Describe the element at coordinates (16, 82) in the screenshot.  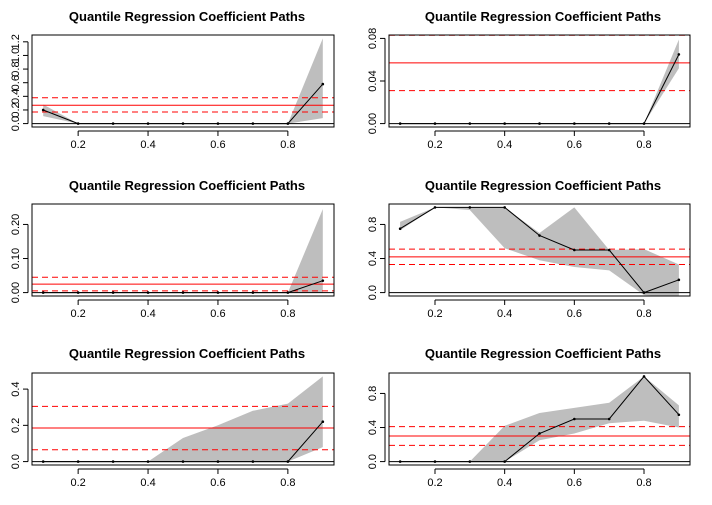
I see `y-tick-label: 0.6` at that location.